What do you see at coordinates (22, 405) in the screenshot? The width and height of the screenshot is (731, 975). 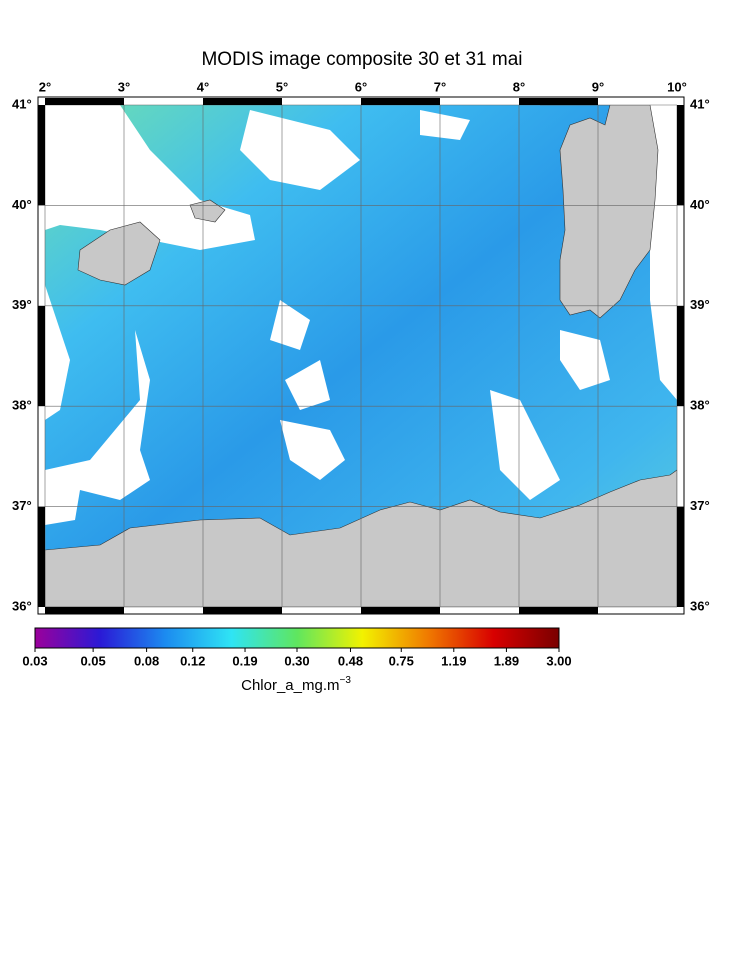 I see `lat-tick-label: 38°` at bounding box center [22, 405].